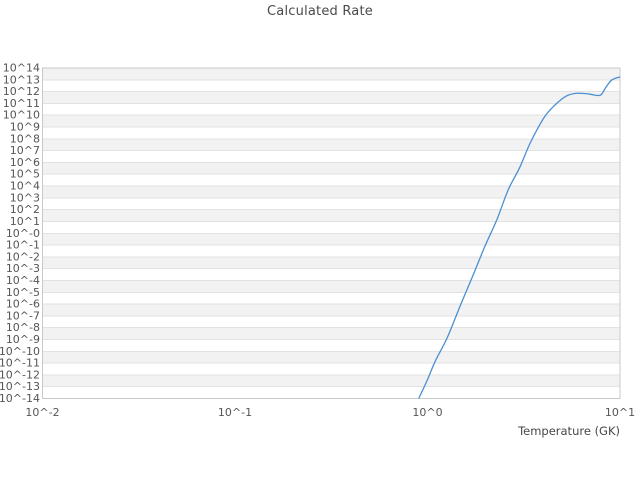  What do you see at coordinates (23, 256) in the screenshot?
I see `y-tick-label: 10^-2` at bounding box center [23, 256].